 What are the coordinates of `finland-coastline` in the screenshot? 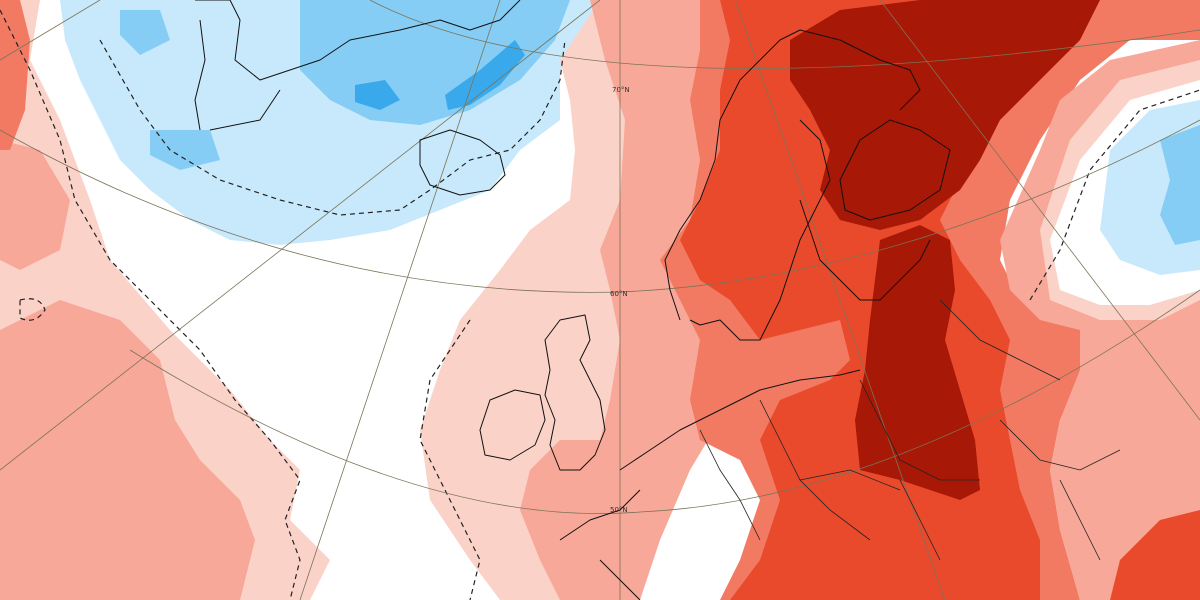 It's located at (895, 170).